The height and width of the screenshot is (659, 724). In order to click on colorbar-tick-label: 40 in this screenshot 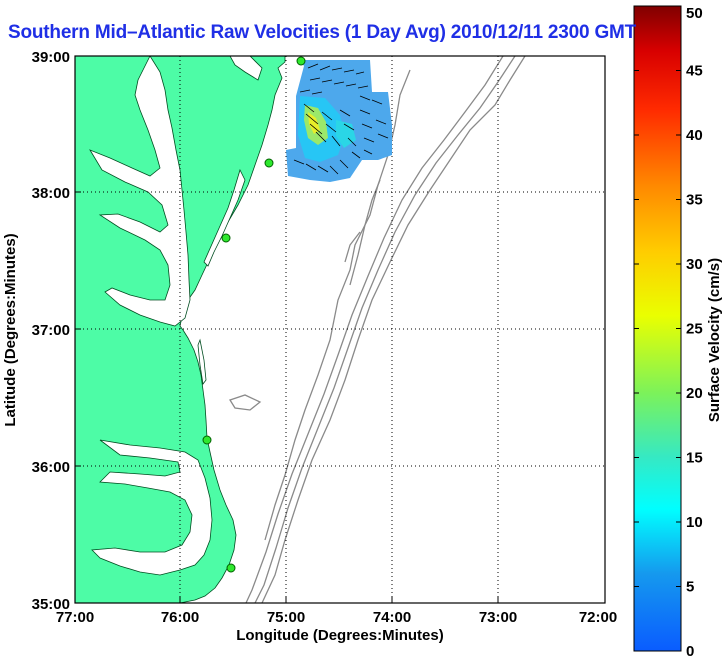, I will do `click(694, 135)`.